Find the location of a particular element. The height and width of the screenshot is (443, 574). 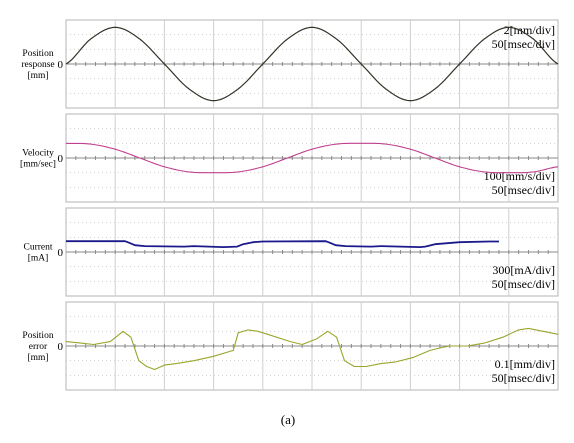

scale-label: 0.1[mm/div] is located at coordinates (525, 364).